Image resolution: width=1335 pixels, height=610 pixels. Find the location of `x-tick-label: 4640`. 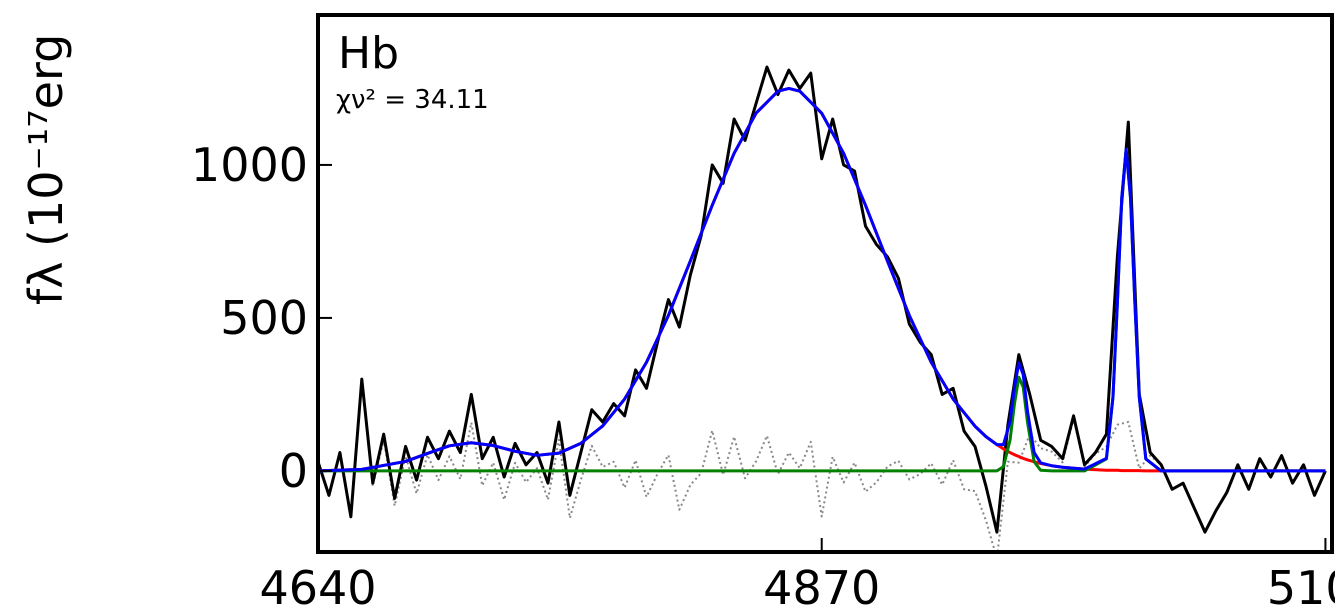

x-tick-label: 4640 is located at coordinates (317, 585).